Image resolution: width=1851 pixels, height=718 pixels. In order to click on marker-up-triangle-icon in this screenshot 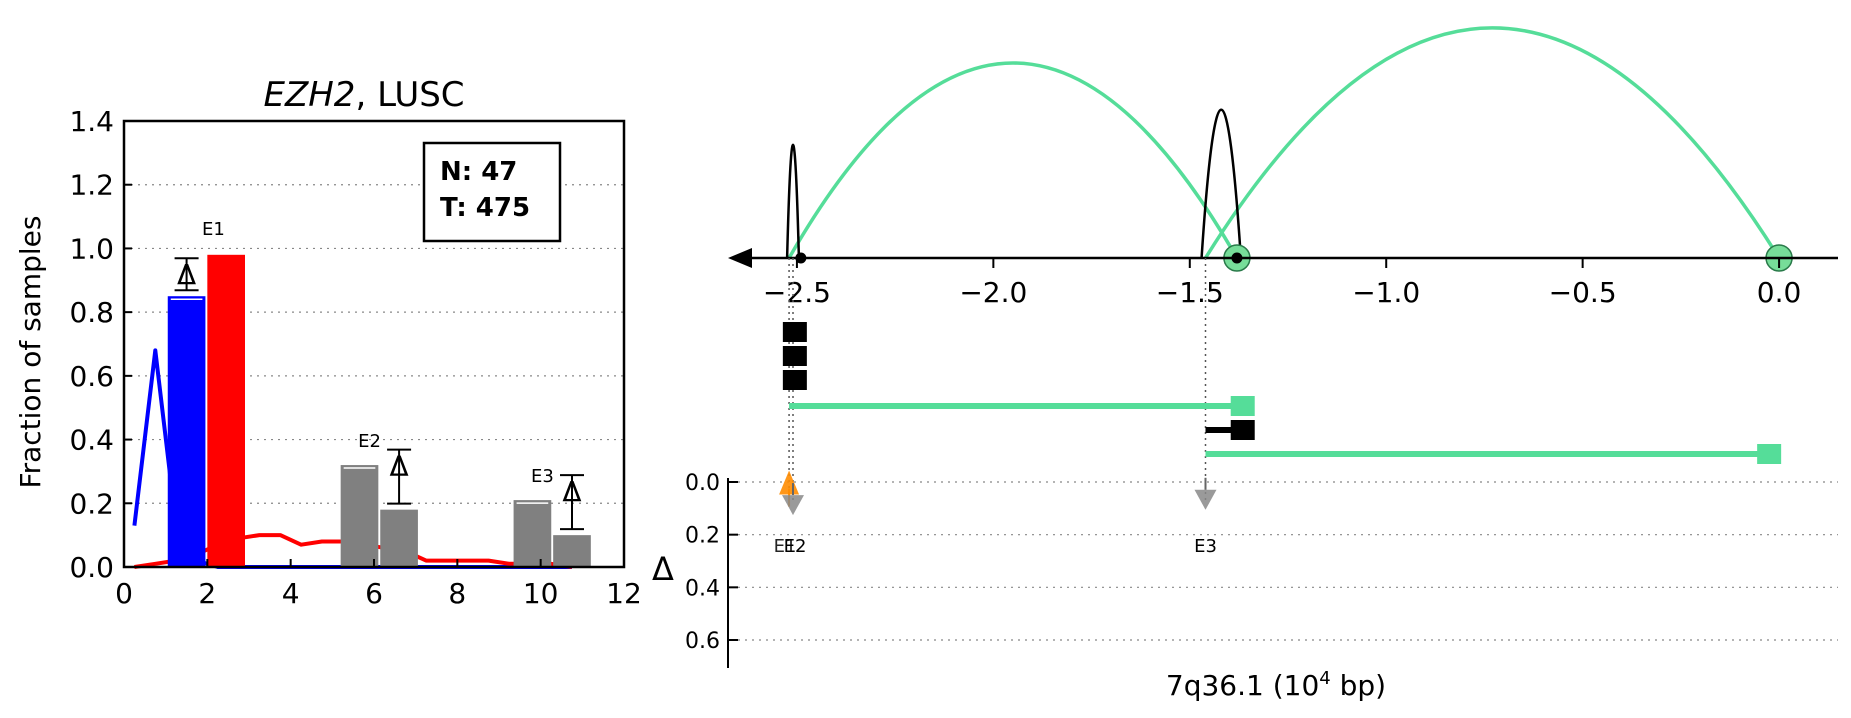, I will do `click(789, 482)`.